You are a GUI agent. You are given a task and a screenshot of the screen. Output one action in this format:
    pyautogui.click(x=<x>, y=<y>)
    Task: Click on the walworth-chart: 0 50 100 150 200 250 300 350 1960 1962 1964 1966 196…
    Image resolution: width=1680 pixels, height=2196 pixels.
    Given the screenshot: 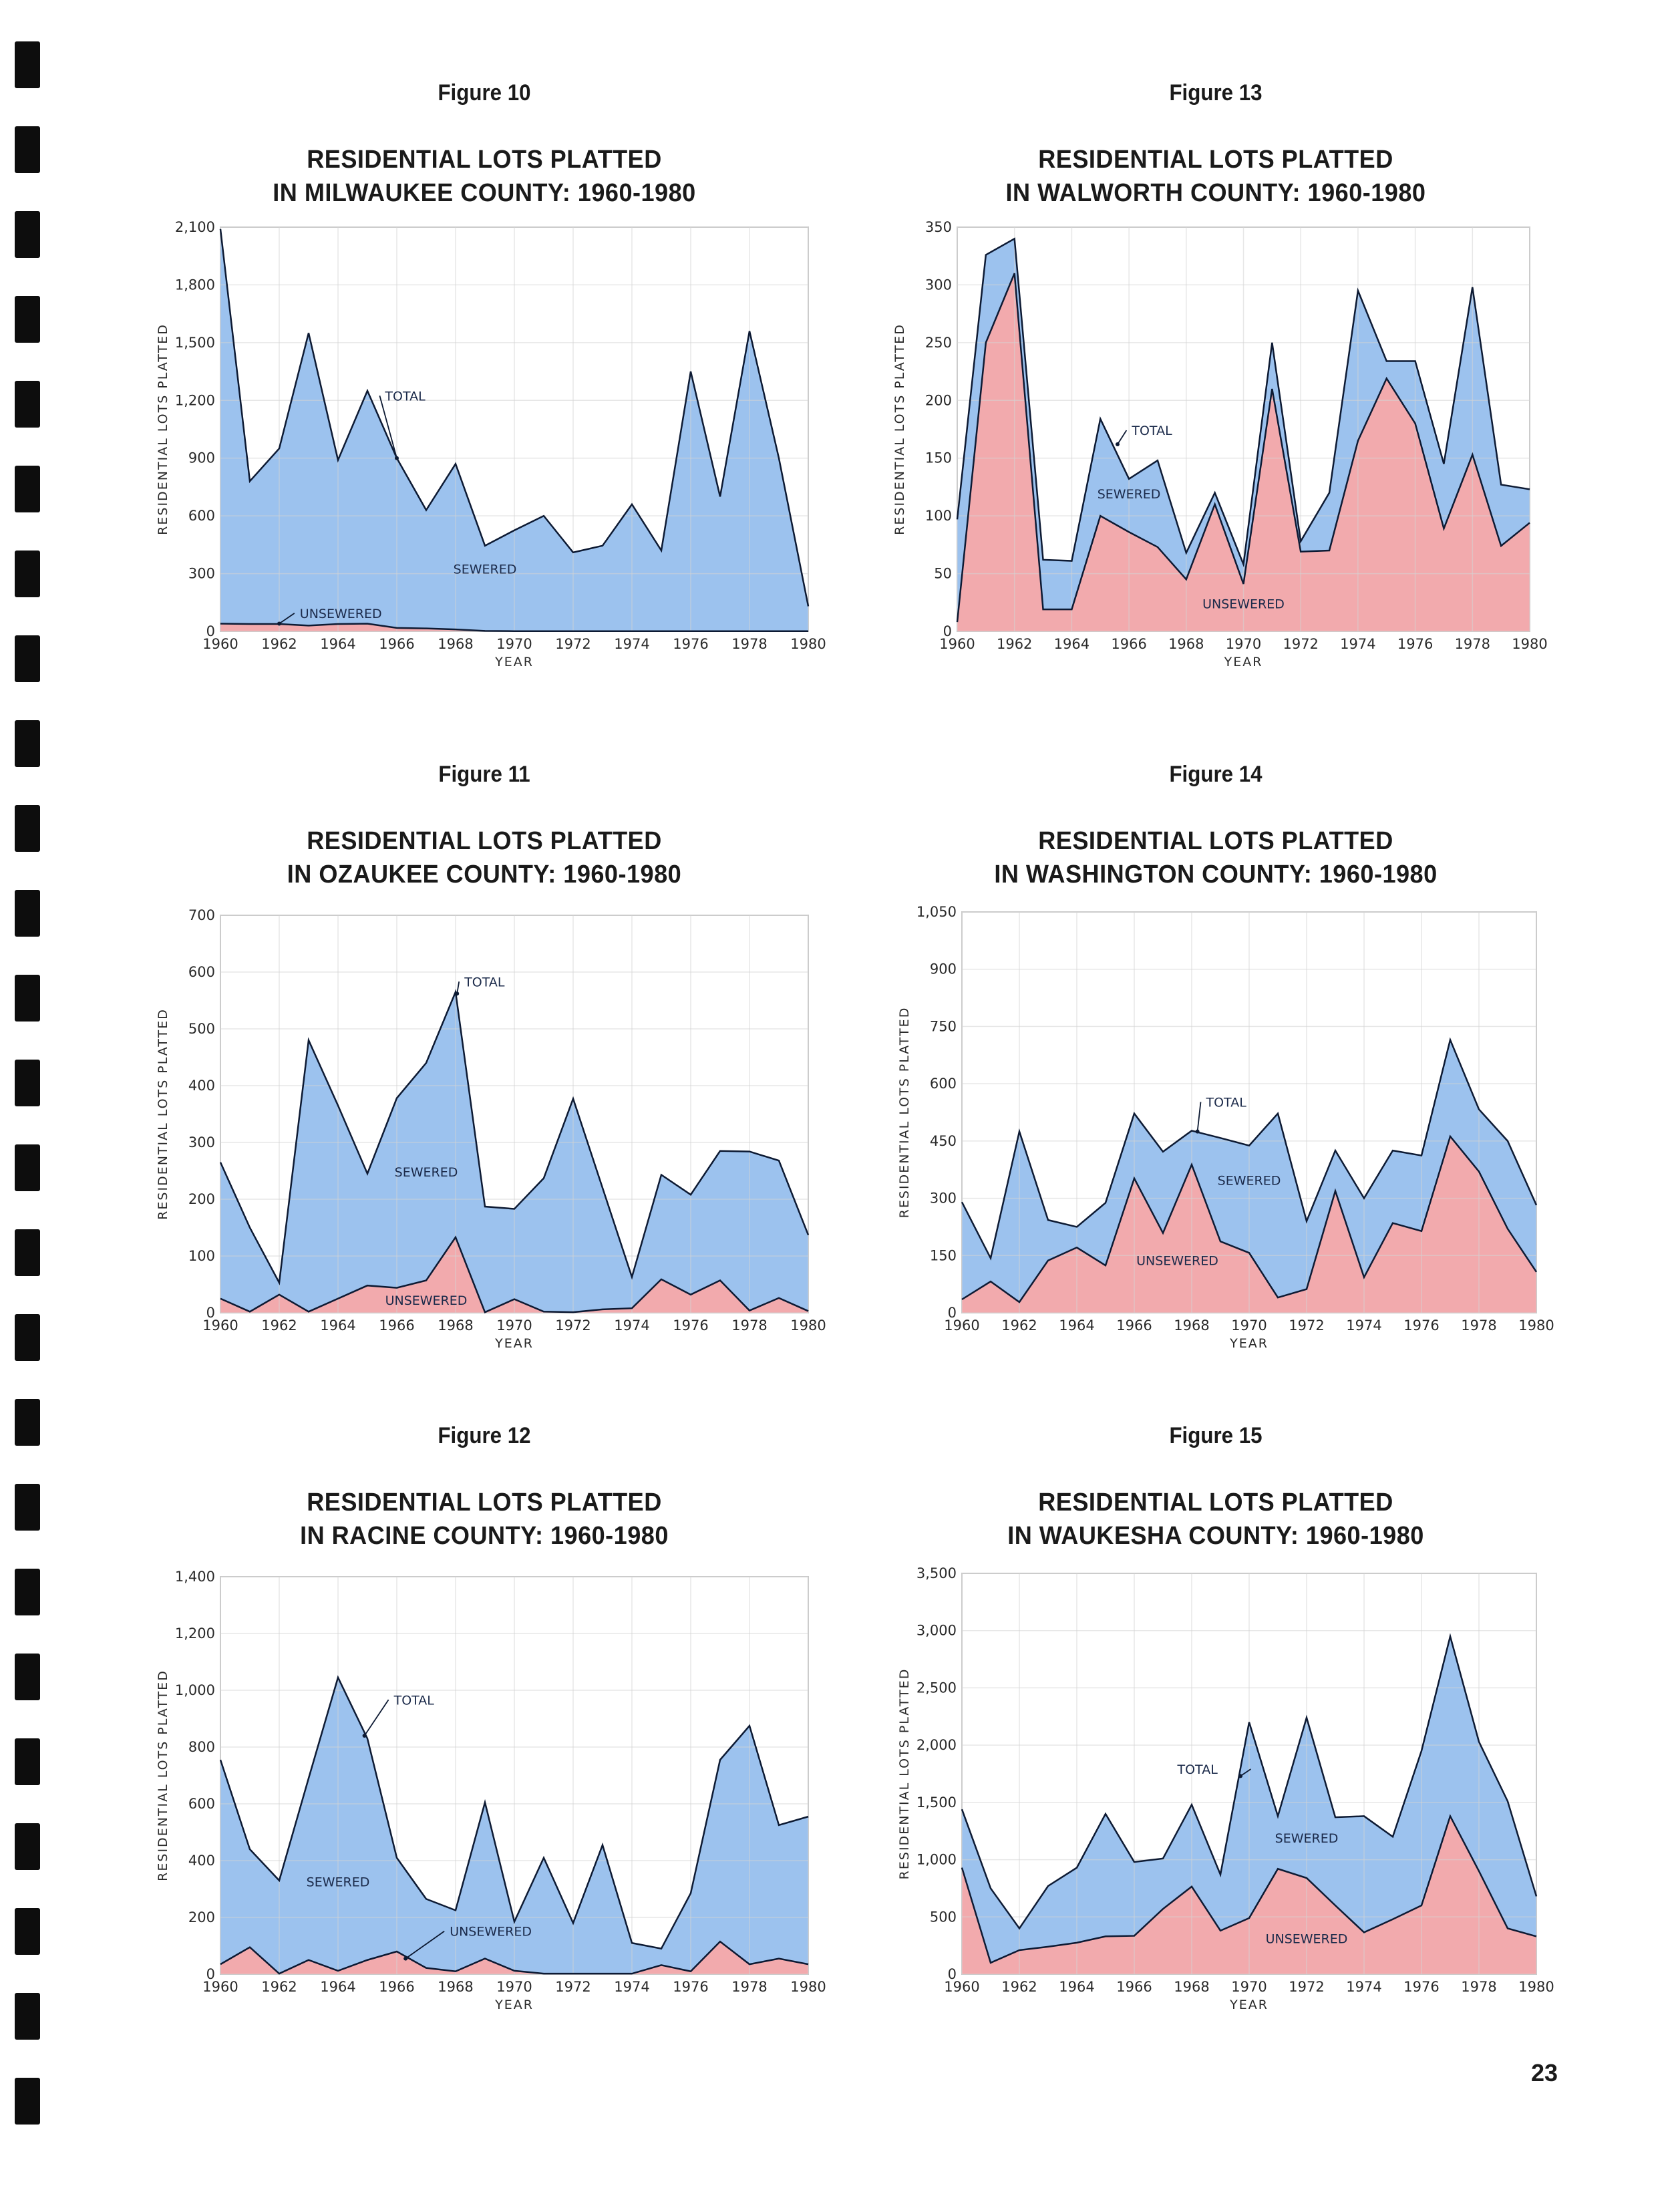 What is the action you would take?
    pyautogui.click(x=1220, y=444)
    